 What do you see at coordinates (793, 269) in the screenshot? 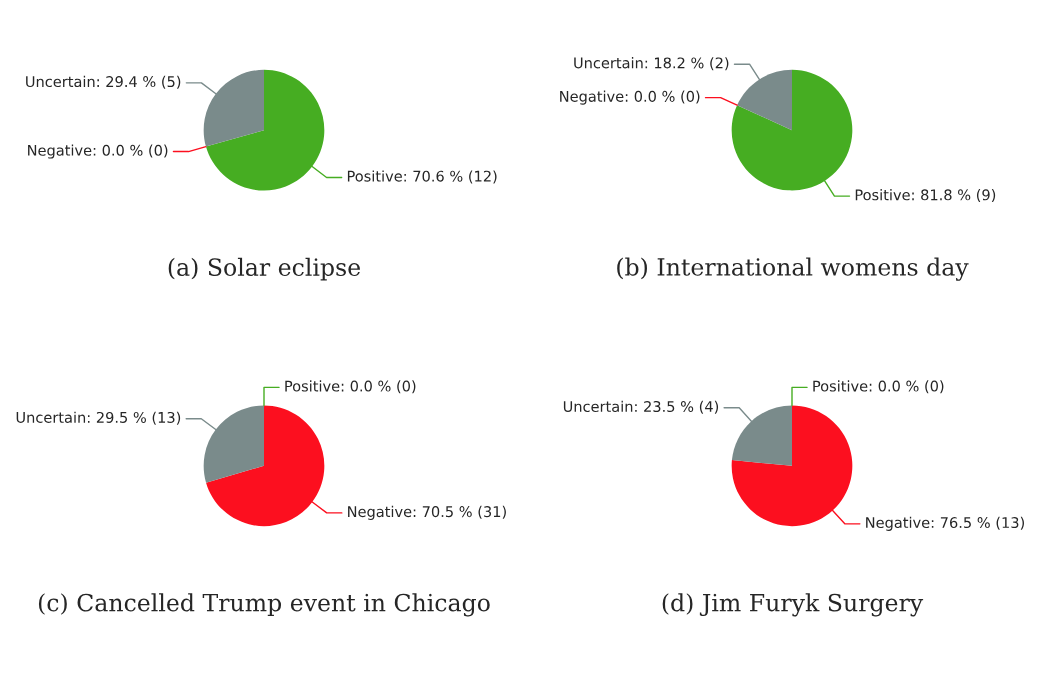
I see `text: (b) International womens day` at bounding box center [793, 269].